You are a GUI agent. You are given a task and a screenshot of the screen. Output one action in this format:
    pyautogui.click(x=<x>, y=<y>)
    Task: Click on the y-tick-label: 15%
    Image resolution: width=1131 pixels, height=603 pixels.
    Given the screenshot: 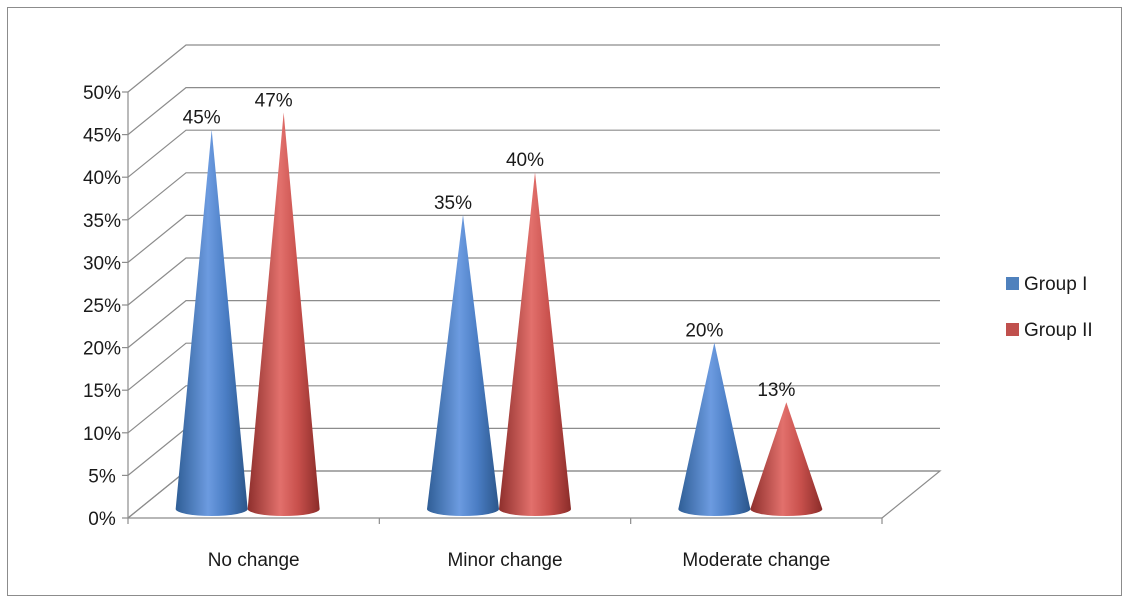 What is the action you would take?
    pyautogui.click(x=102, y=391)
    